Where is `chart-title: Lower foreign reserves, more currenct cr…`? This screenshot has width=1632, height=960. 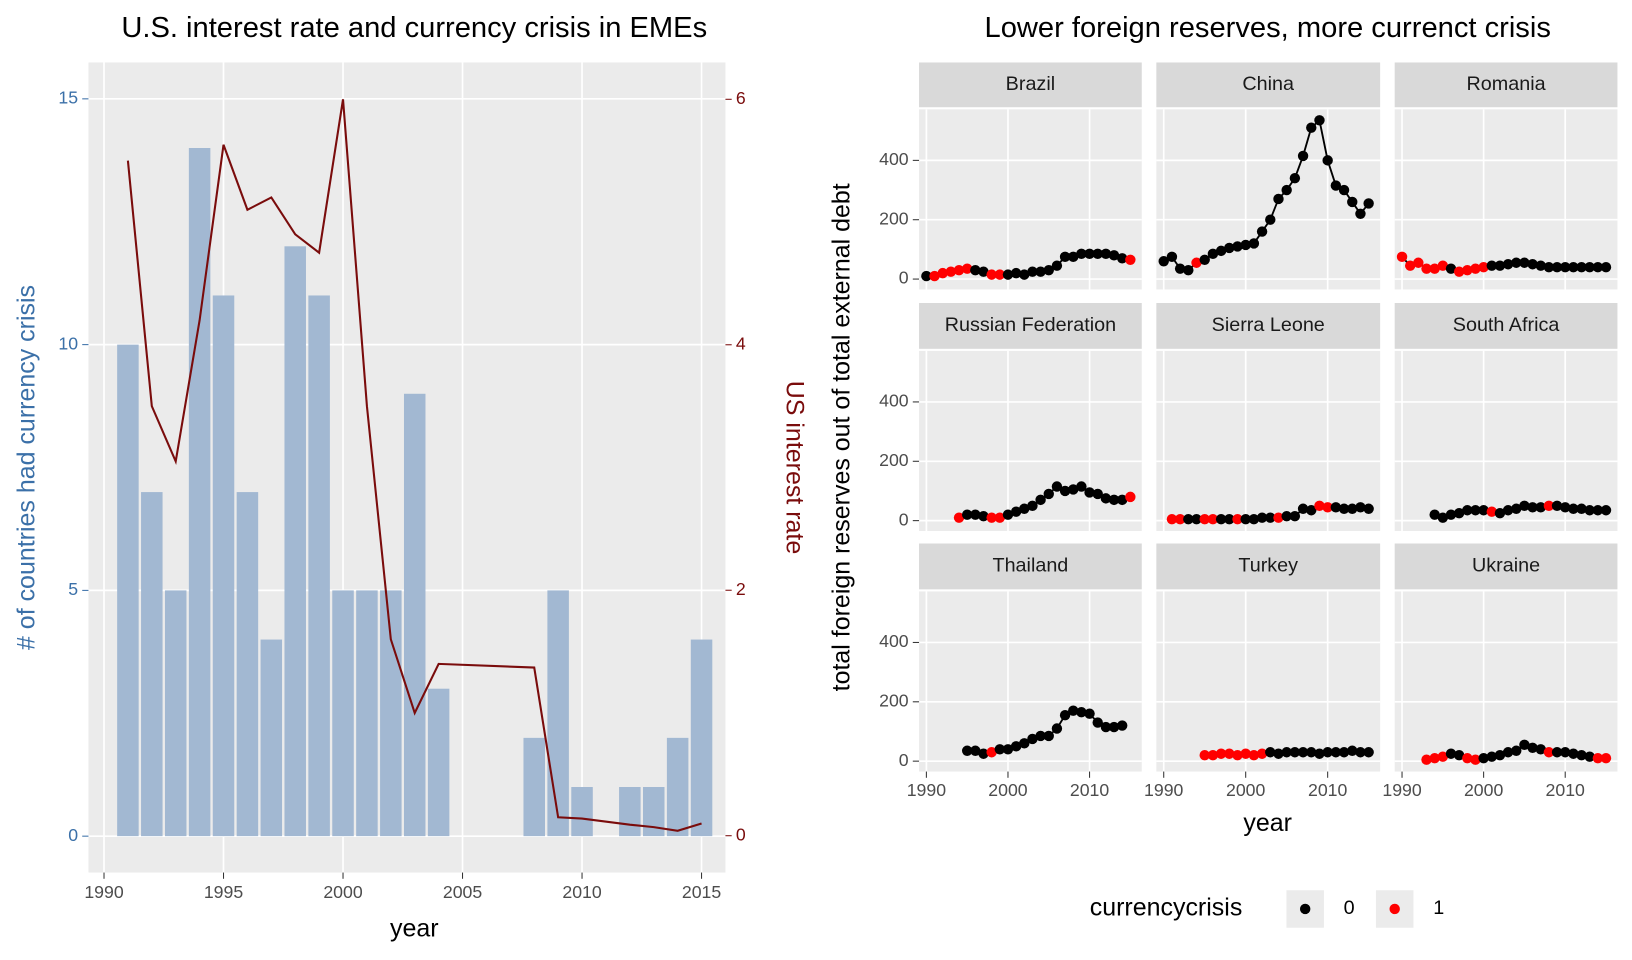 chart-title: Lower foreign reserves, more currenct cr… is located at coordinates (1268, 28).